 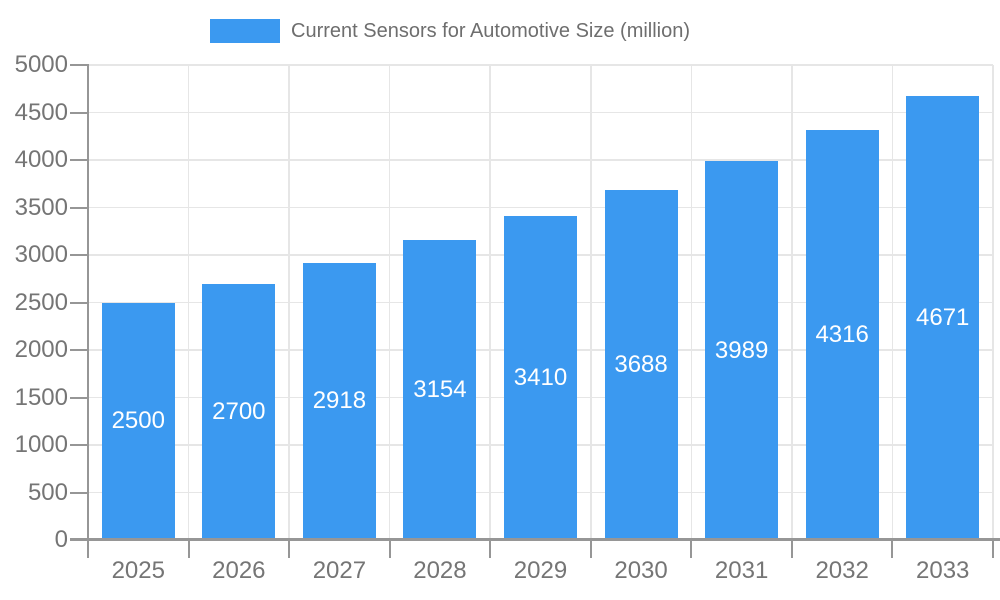 I want to click on bar-value-label: 2500, so click(x=138, y=421).